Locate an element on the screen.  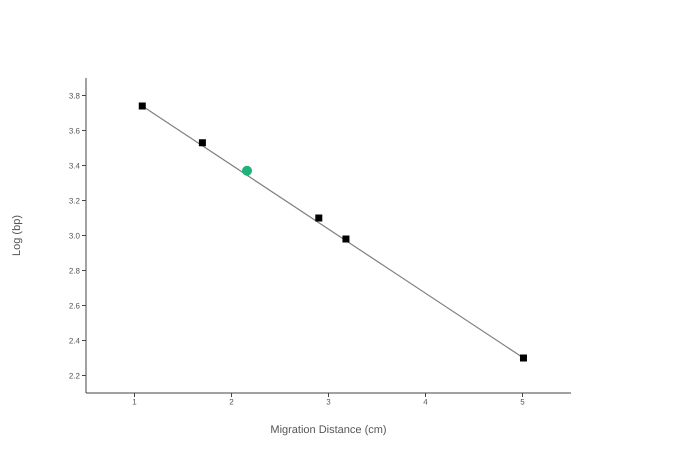
y-tick-label: 3.0 is located at coordinates (74, 235).